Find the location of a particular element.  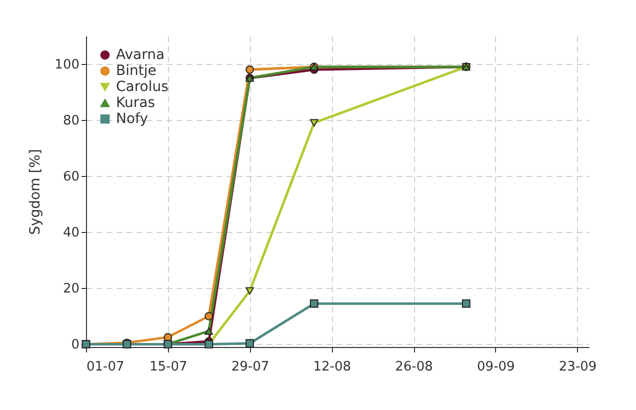

legend-label: Bintje is located at coordinates (136, 71).